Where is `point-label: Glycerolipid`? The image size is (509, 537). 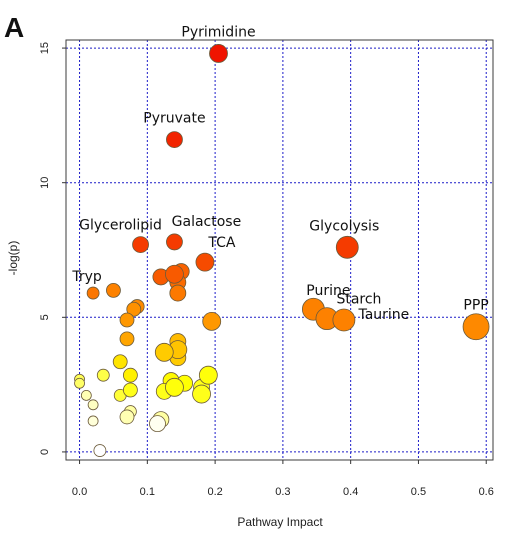
point-label: Glycerolipid is located at coordinates (120, 226).